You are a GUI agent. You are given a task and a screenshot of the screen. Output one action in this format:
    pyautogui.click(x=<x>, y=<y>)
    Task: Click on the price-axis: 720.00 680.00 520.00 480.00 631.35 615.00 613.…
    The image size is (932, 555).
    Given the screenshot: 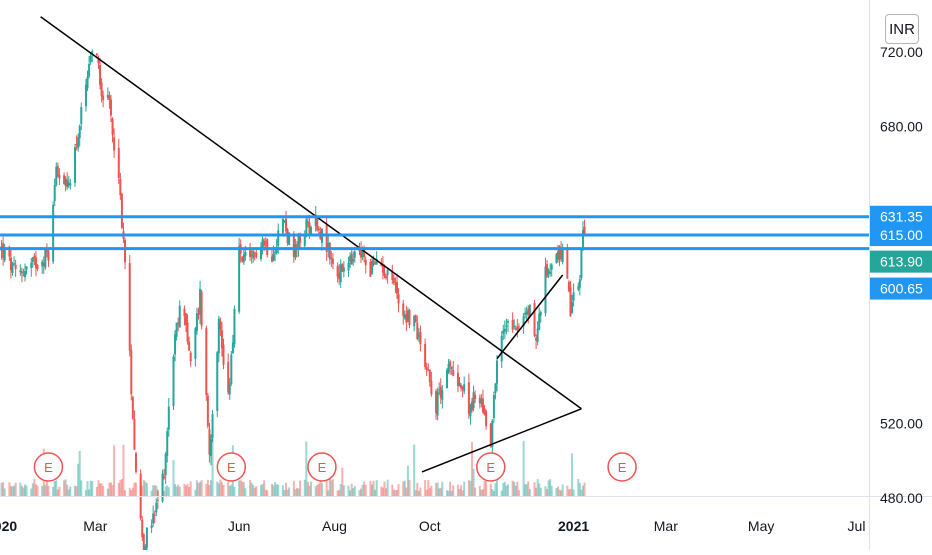 What is the action you would take?
    pyautogui.click(x=901, y=275)
    